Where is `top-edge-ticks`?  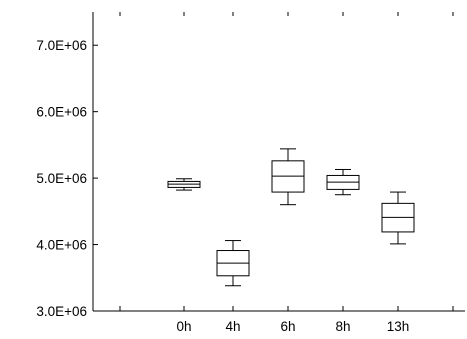 top-edge-ticks is located at coordinates (286, 14).